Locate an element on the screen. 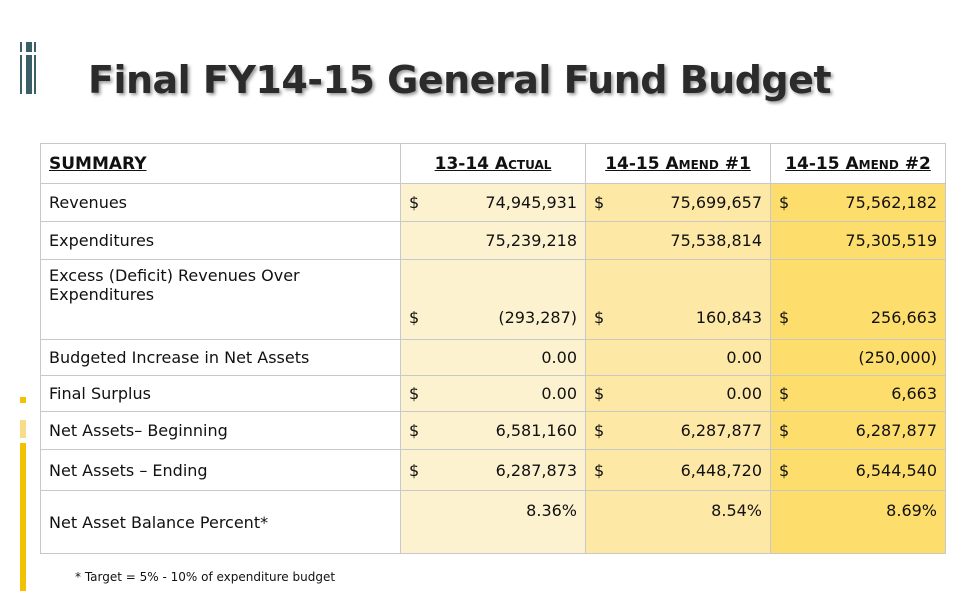 The height and width of the screenshot is (600, 960). value-cell: 75,239,218 is located at coordinates (493, 240).